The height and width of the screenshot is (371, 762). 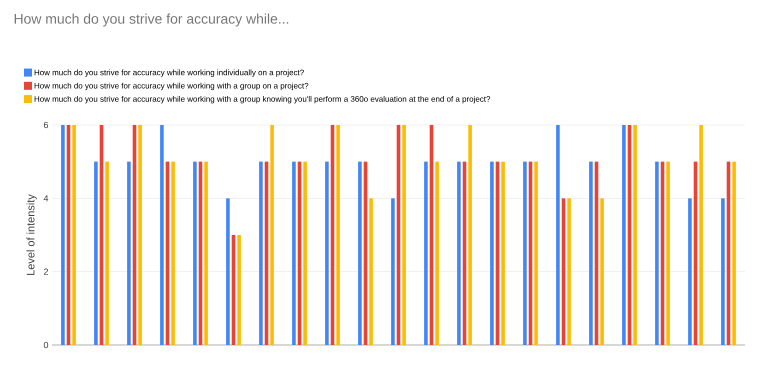 What do you see at coordinates (46, 271) in the screenshot?
I see `y-tick-label: 2` at bounding box center [46, 271].